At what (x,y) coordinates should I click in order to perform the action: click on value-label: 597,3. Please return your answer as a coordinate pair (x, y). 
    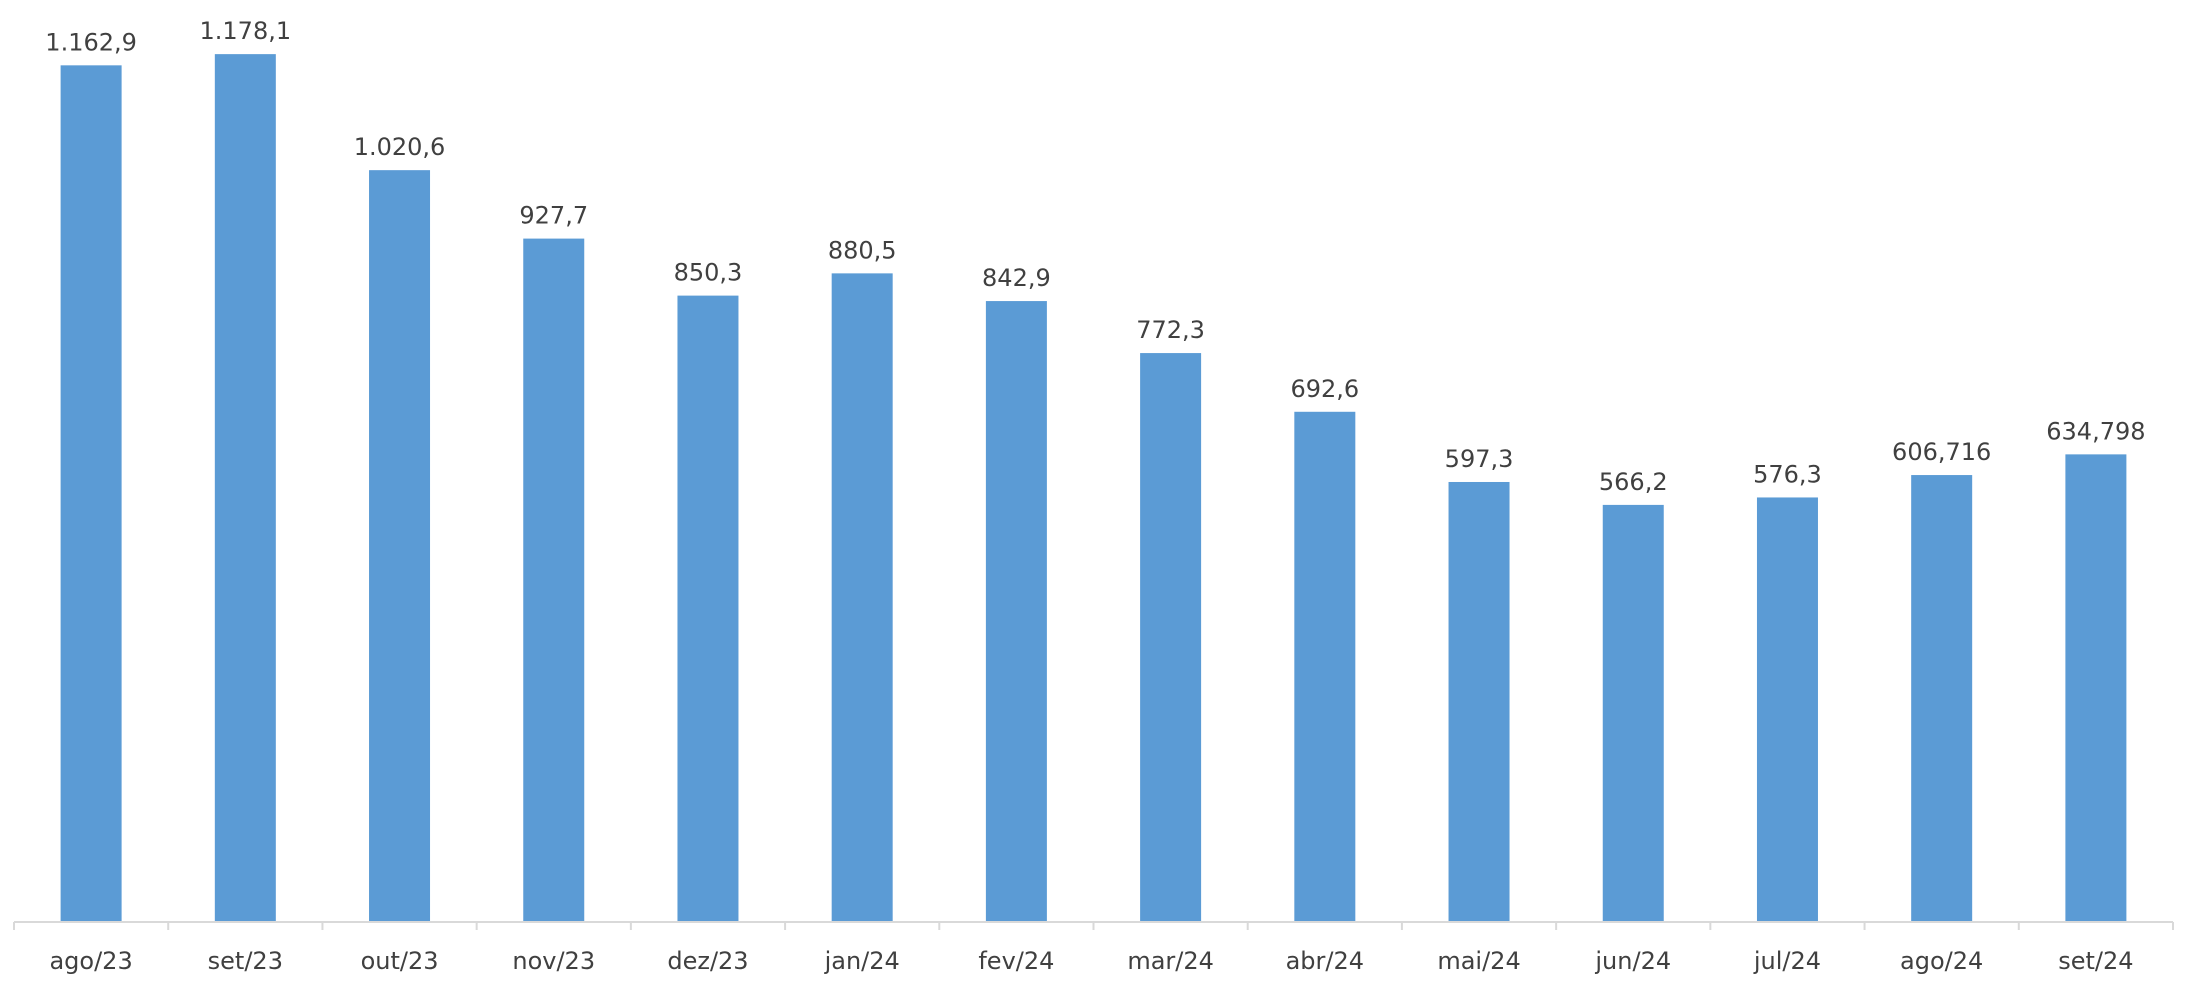
    Looking at the image, I should click on (1479, 459).